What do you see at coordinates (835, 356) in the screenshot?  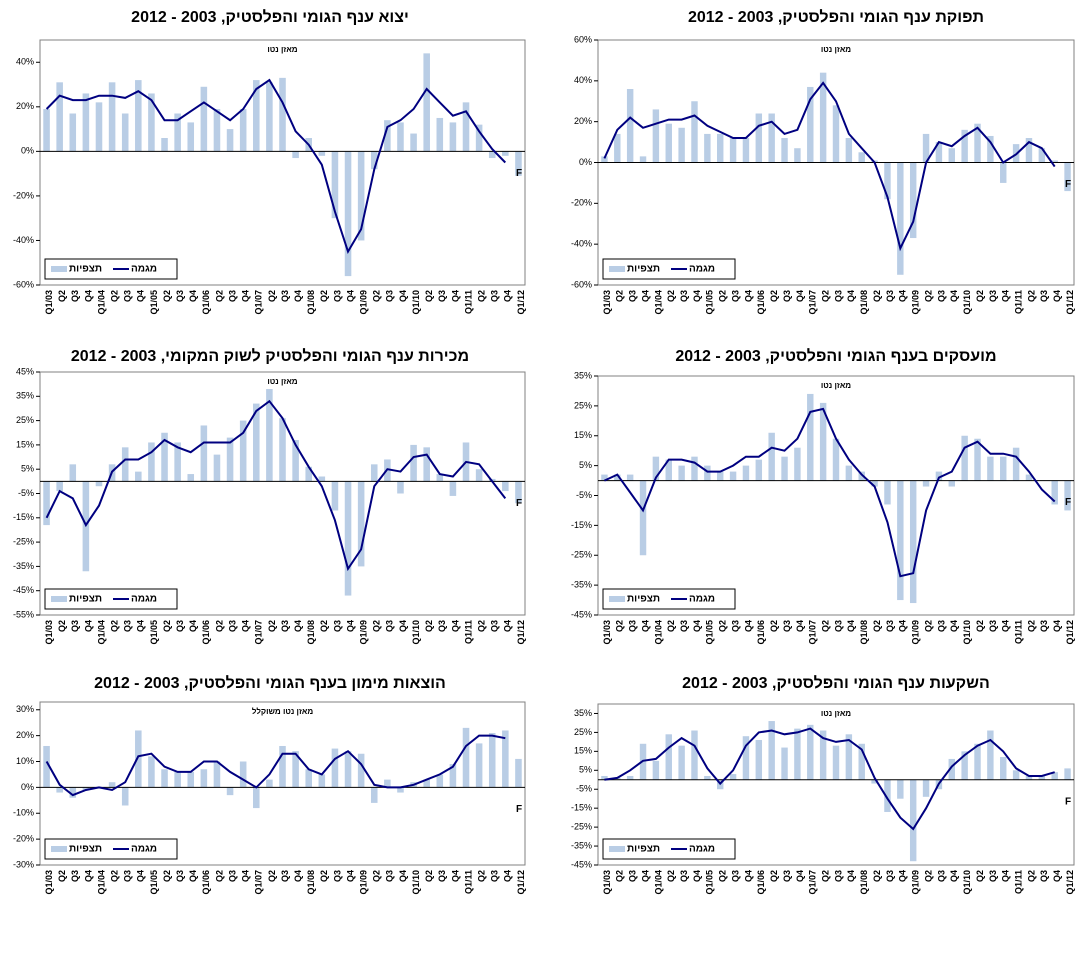 I see `chart-title: מועסקים בענף הגומי והפלסטיק, 2003 - 2012` at bounding box center [835, 356].